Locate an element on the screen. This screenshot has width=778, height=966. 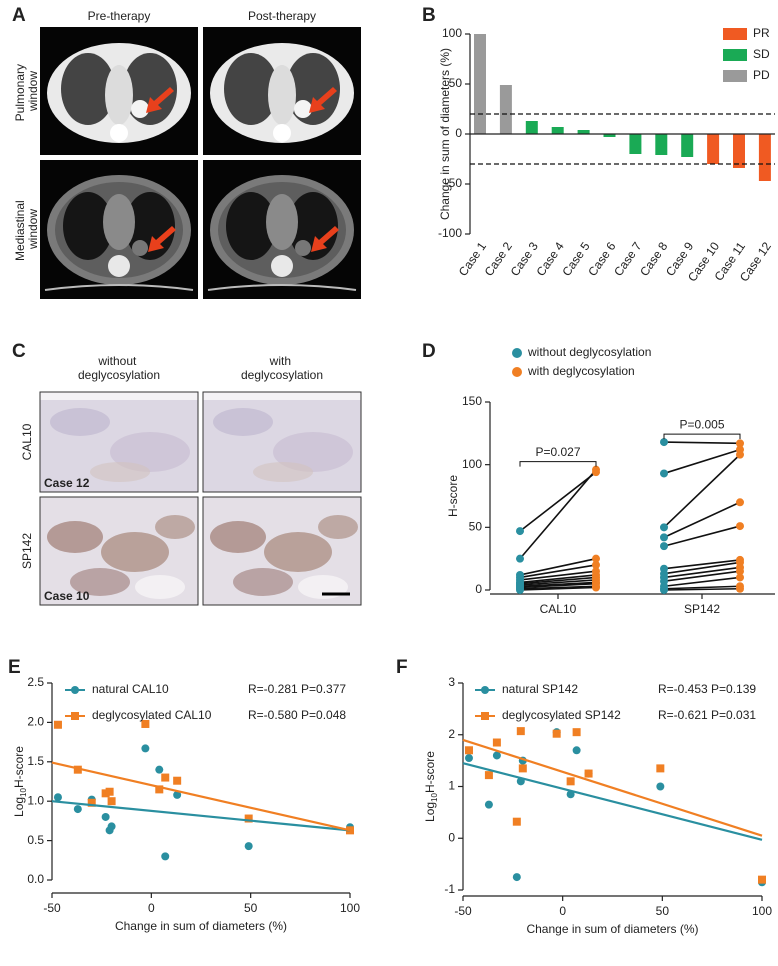
y-tick-label: 2.0 is located at coordinates (35, 722).